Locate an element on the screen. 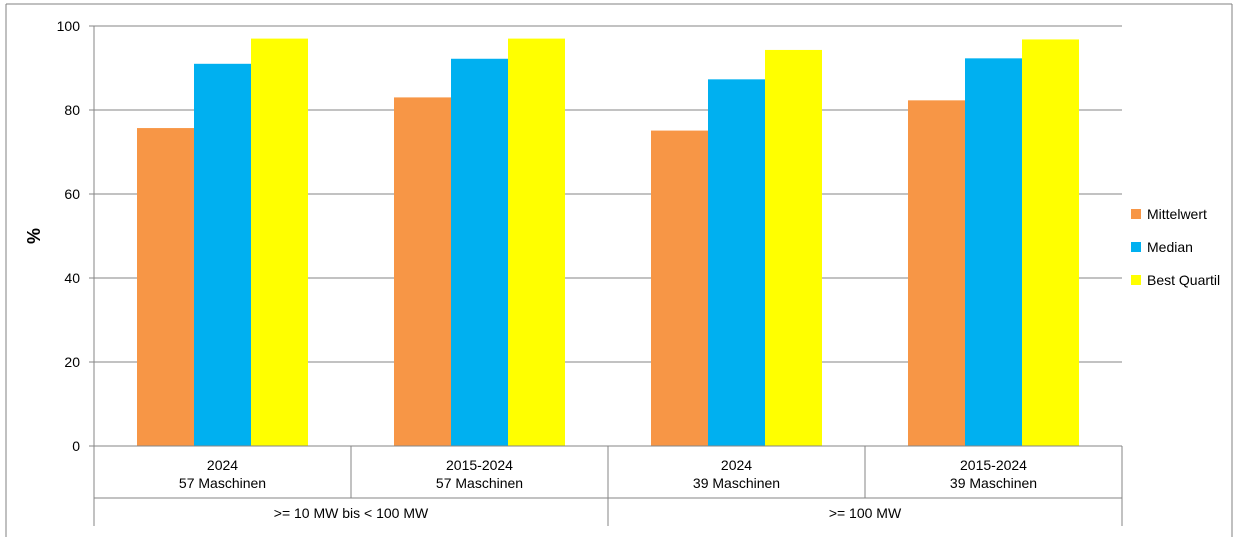  y-tick-labels: 0 20 40 60 80 100 is located at coordinates (69, 236).